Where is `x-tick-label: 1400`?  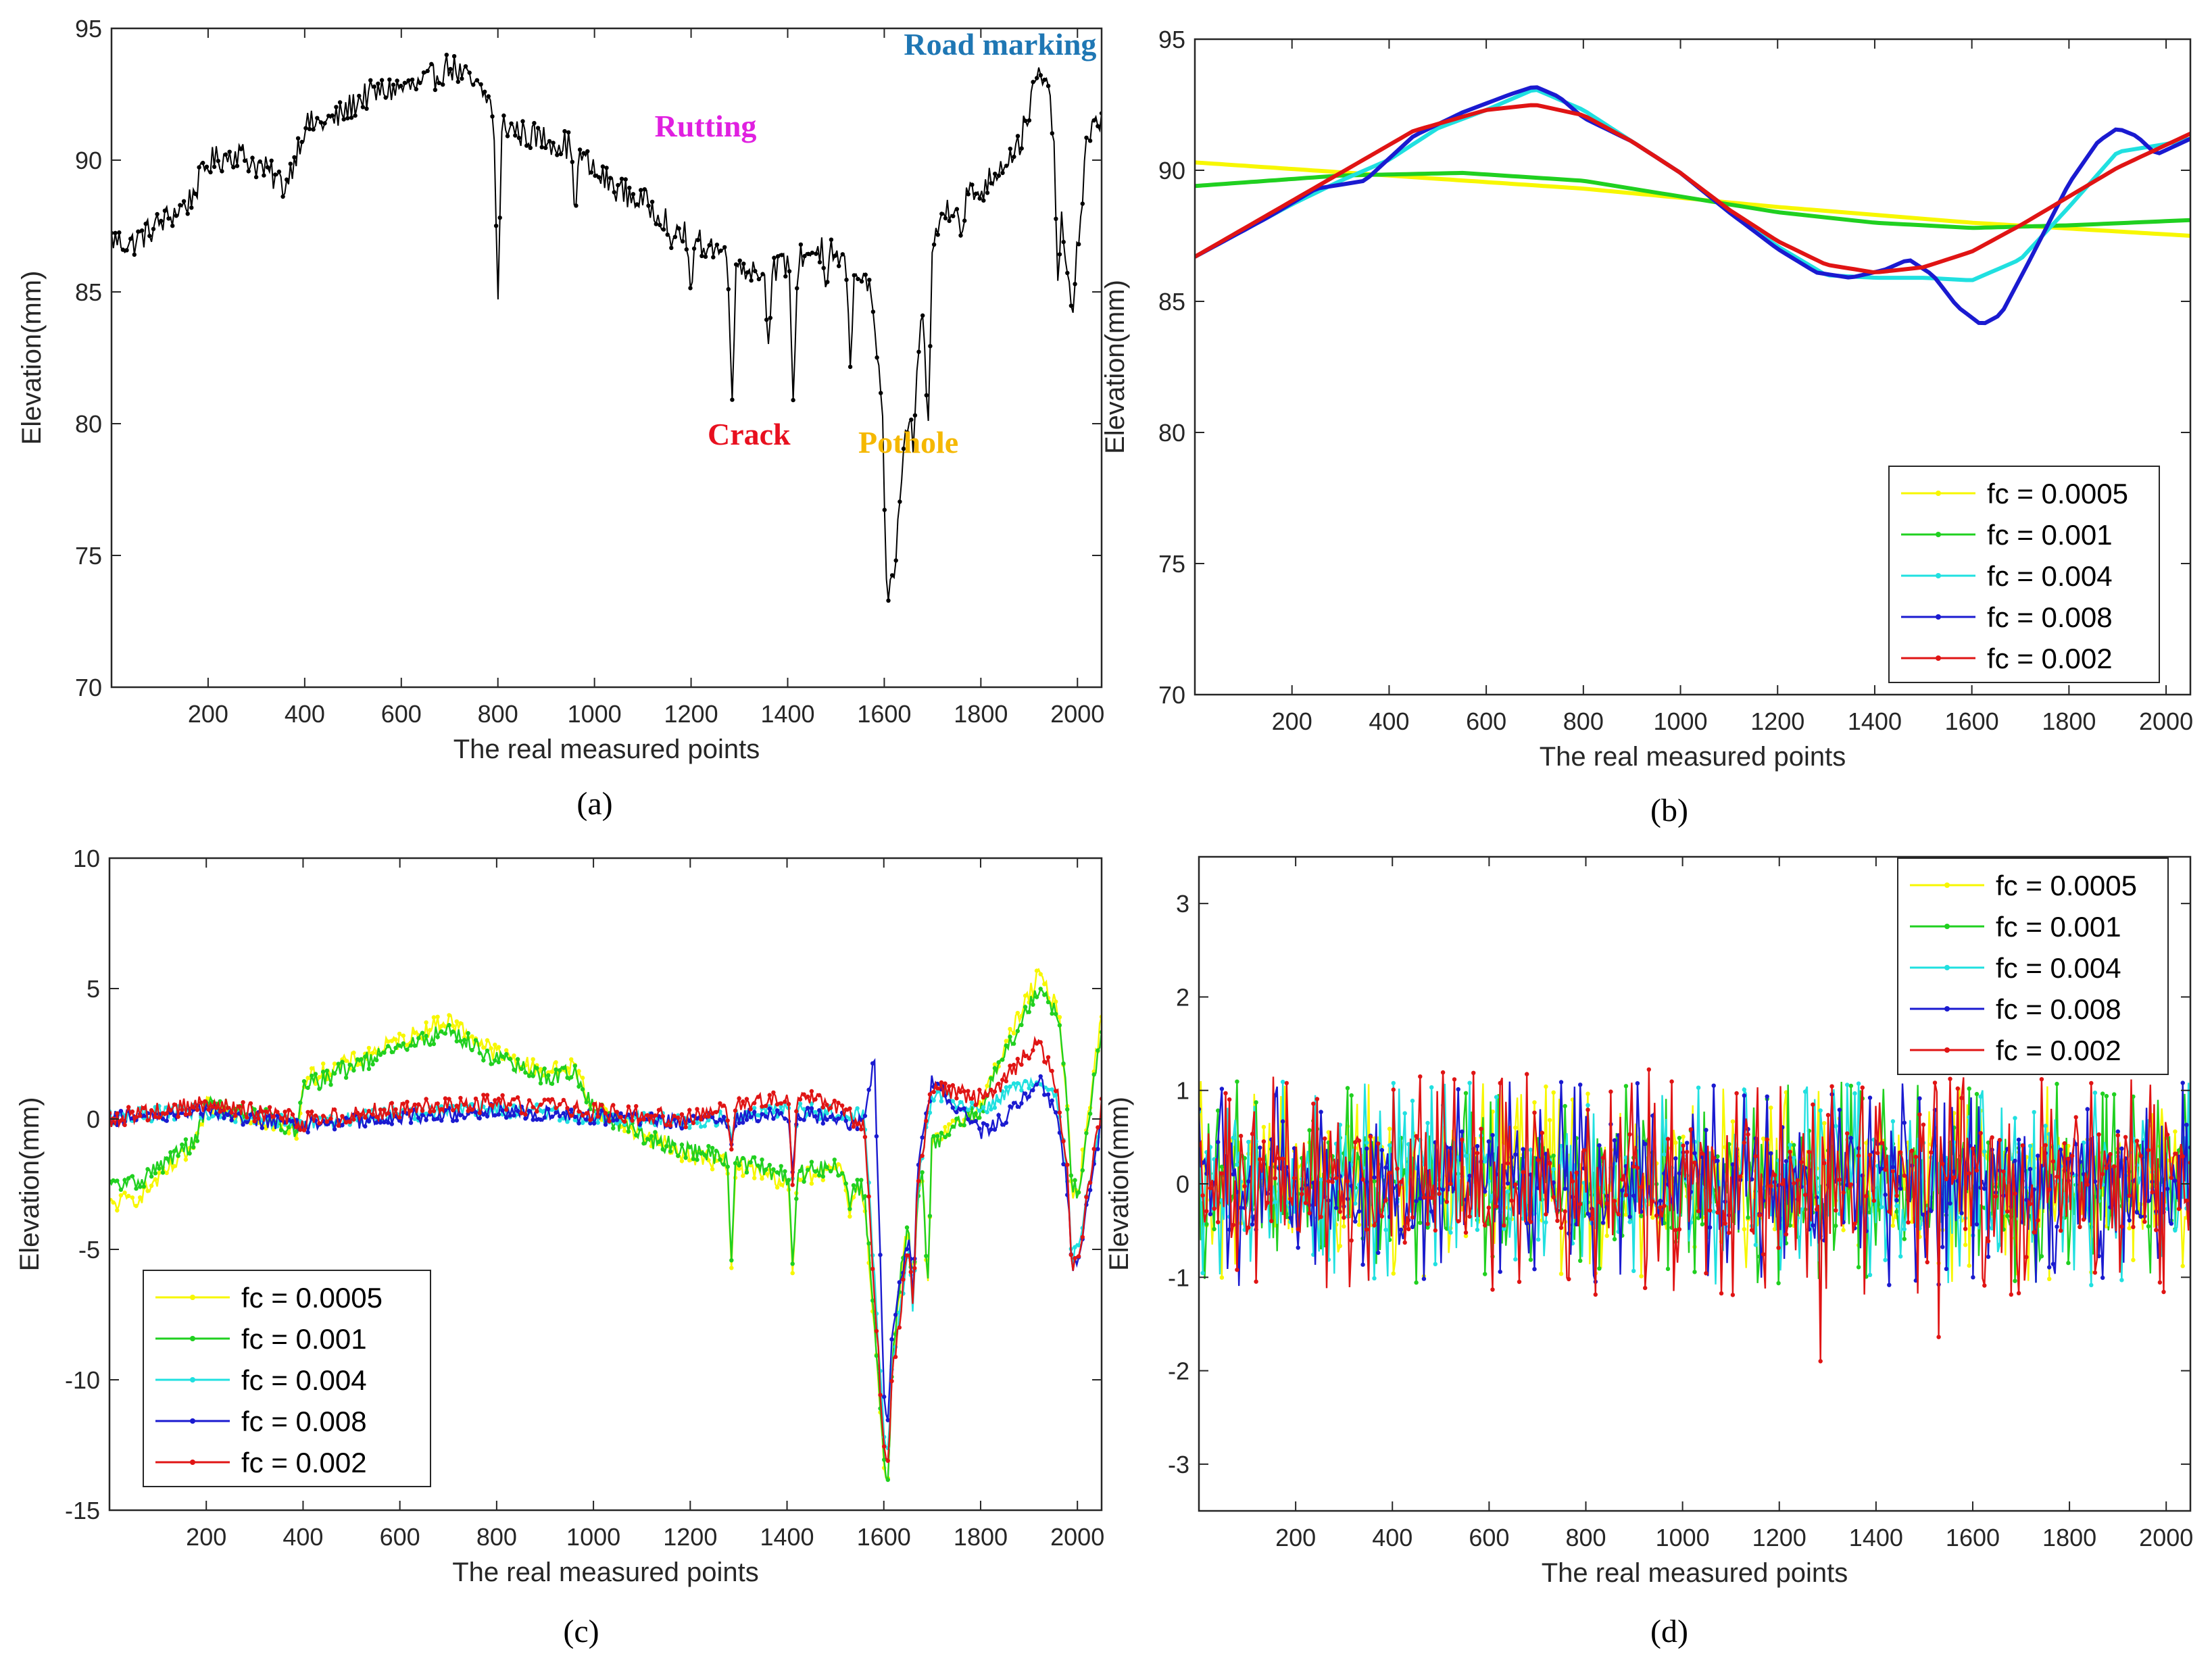
x-tick-label: 1400 is located at coordinates (1876, 1537).